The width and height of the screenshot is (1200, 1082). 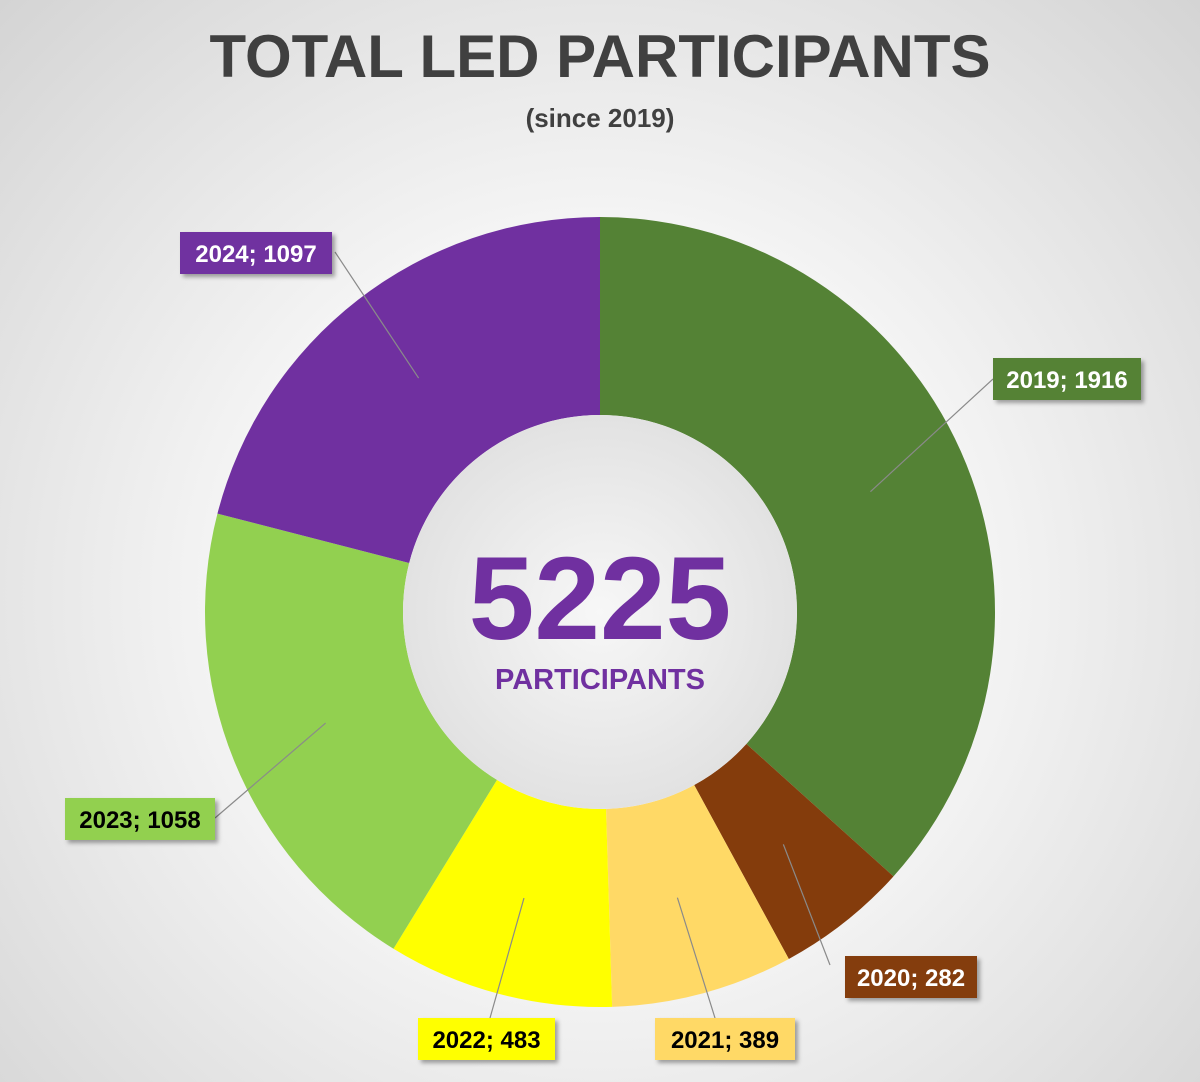 I want to click on data-label-box-2024, so click(x=256, y=253).